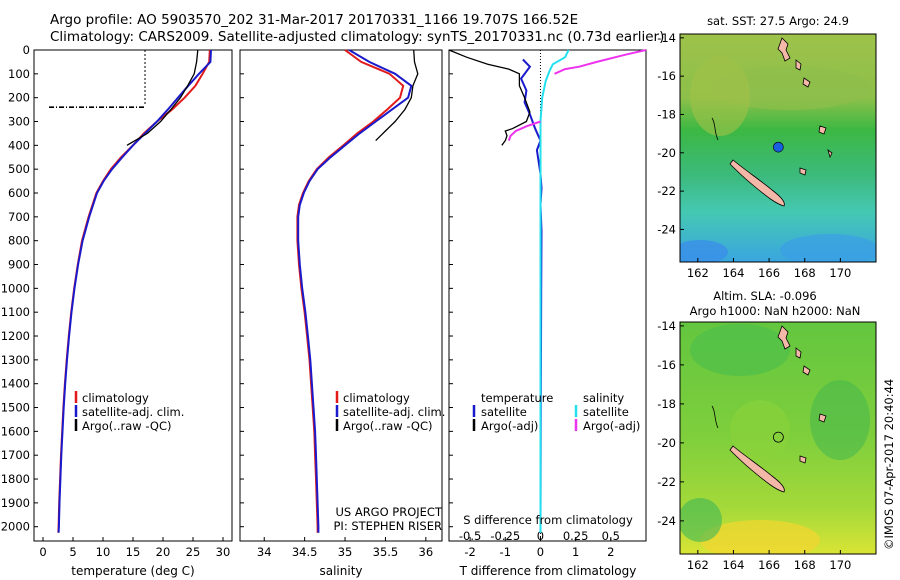 This screenshot has height=580, width=900. What do you see at coordinates (15, 360) in the screenshot?
I see `depth-tick-label: 1300` at bounding box center [15, 360].